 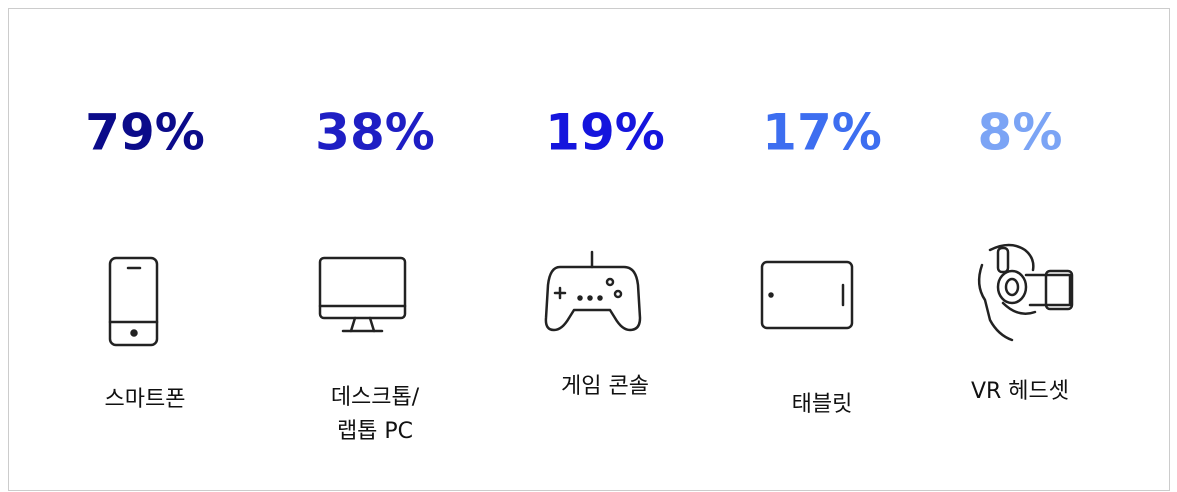 I want to click on tablet-icon, so click(x=807, y=295).